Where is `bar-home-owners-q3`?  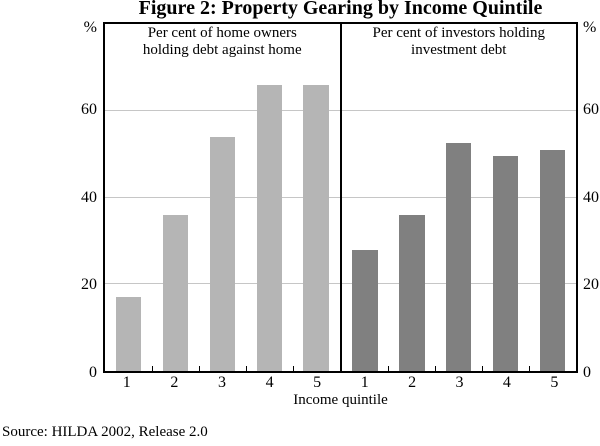 bar-home-owners-q3 is located at coordinates (222, 253).